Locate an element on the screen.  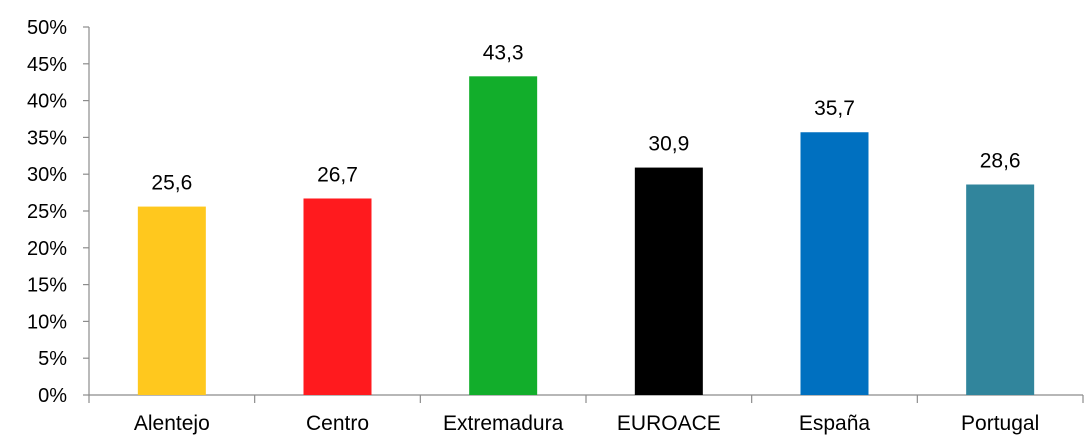
y-axis: 0% 5% 10% 15% 20% 25% 30% 35% 40% 45% 50% is located at coordinates (58, 212).